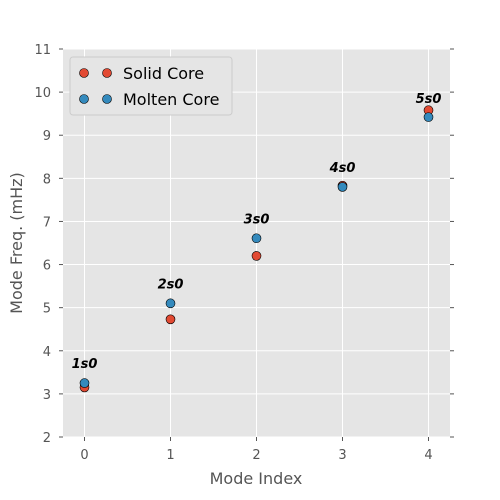  Describe the element at coordinates (47, 438) in the screenshot. I see `y-tick-label: 2` at that location.